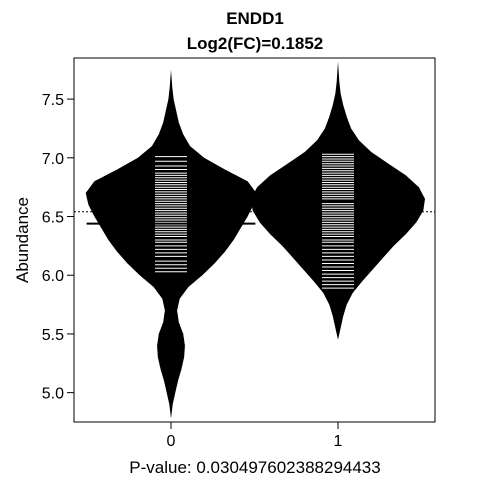 This screenshot has height=480, width=480. I want to click on y-axis-label: Abundance, so click(22, 240).